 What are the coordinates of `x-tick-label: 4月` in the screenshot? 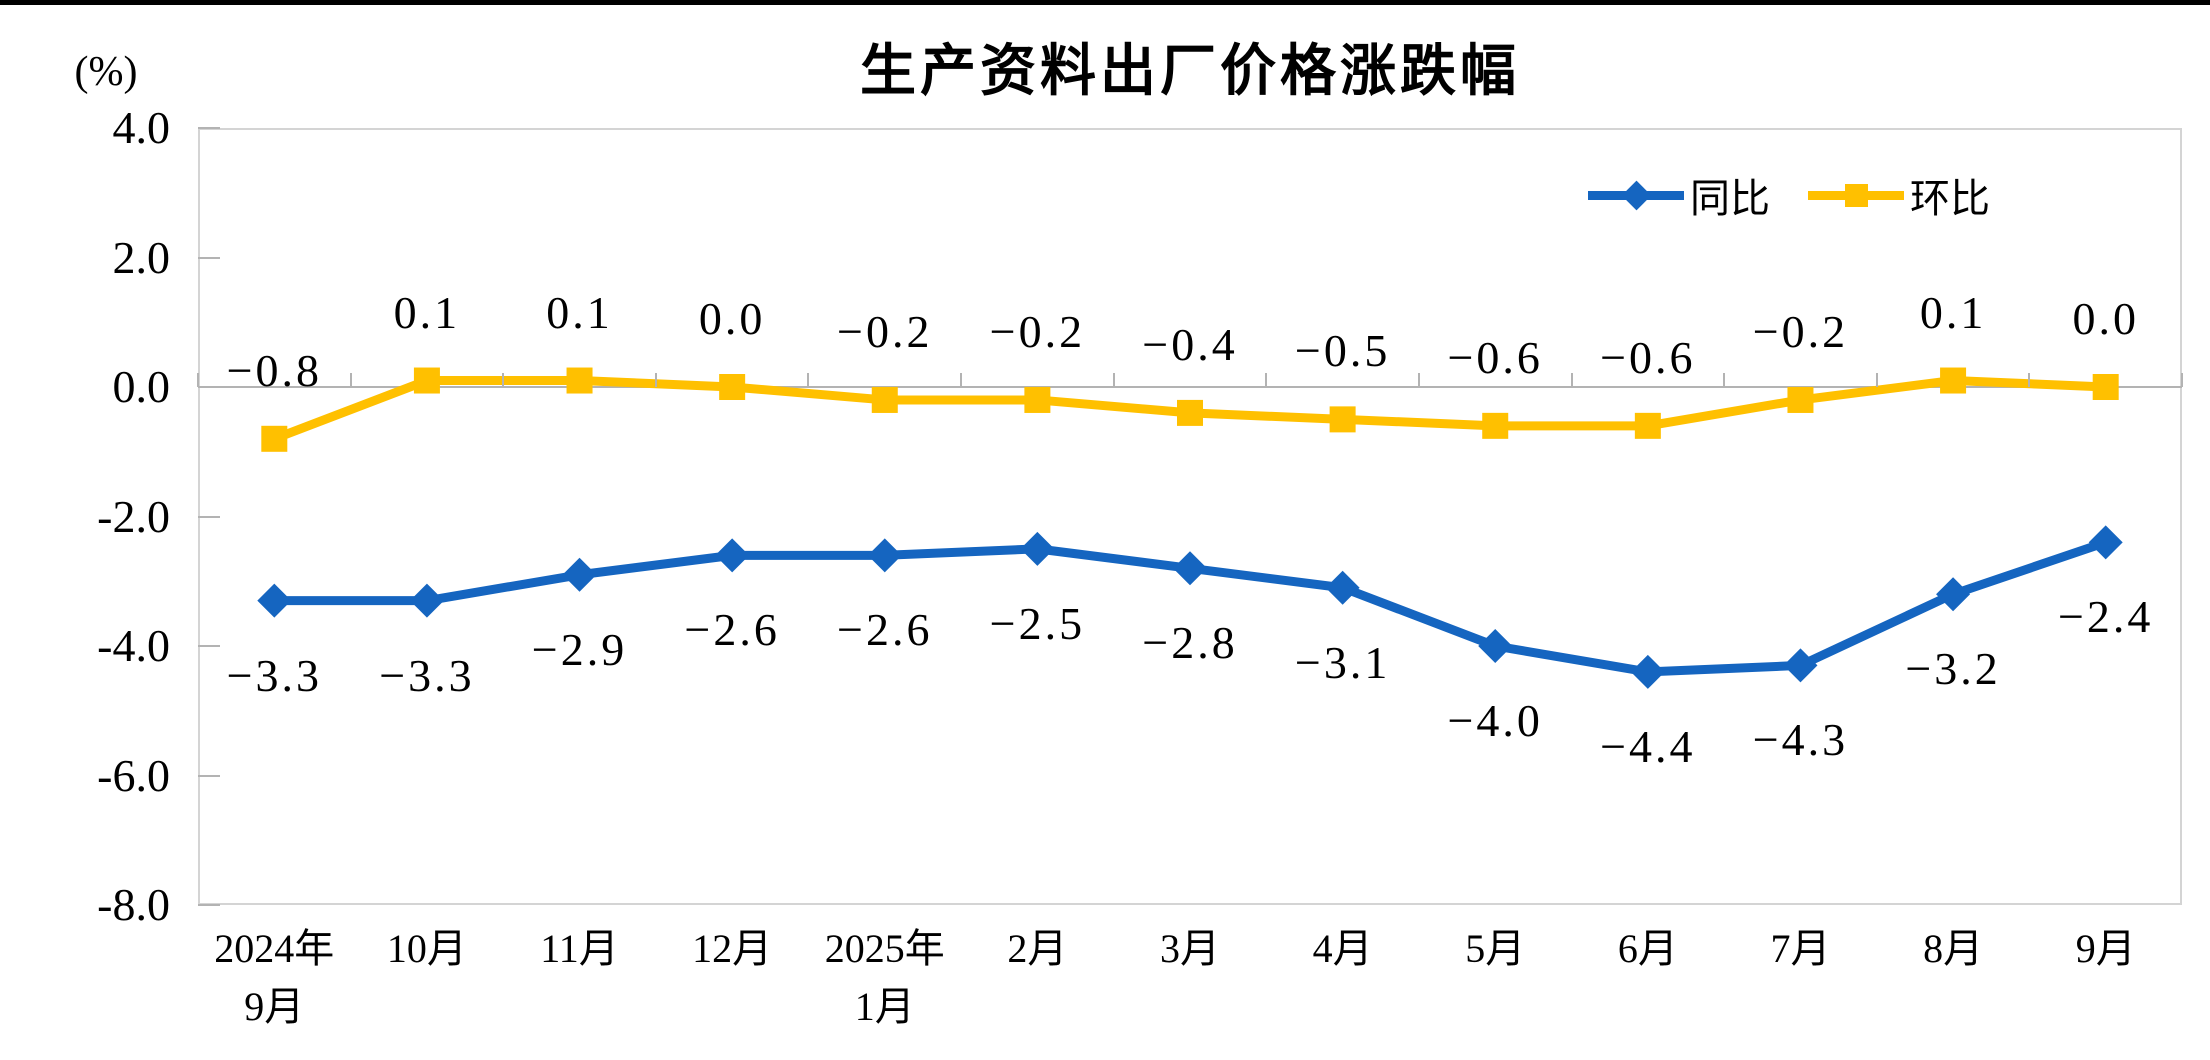 It's located at (1342, 948).